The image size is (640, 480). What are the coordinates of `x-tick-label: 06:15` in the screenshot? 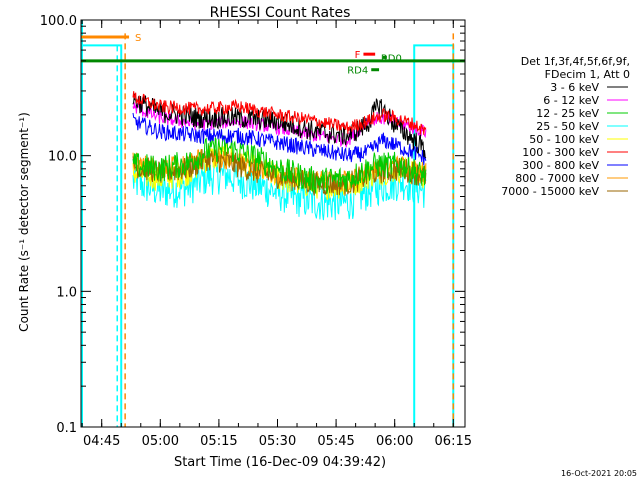 It's located at (453, 441).